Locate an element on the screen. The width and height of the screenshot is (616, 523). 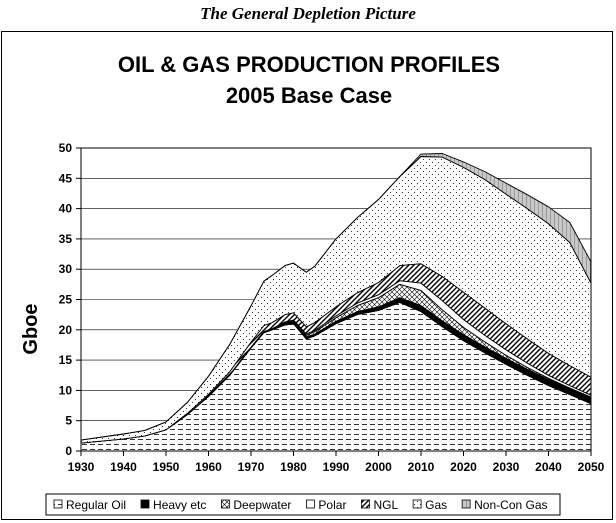
x-tick-label-2030: 2030 is located at coordinates (506, 467).